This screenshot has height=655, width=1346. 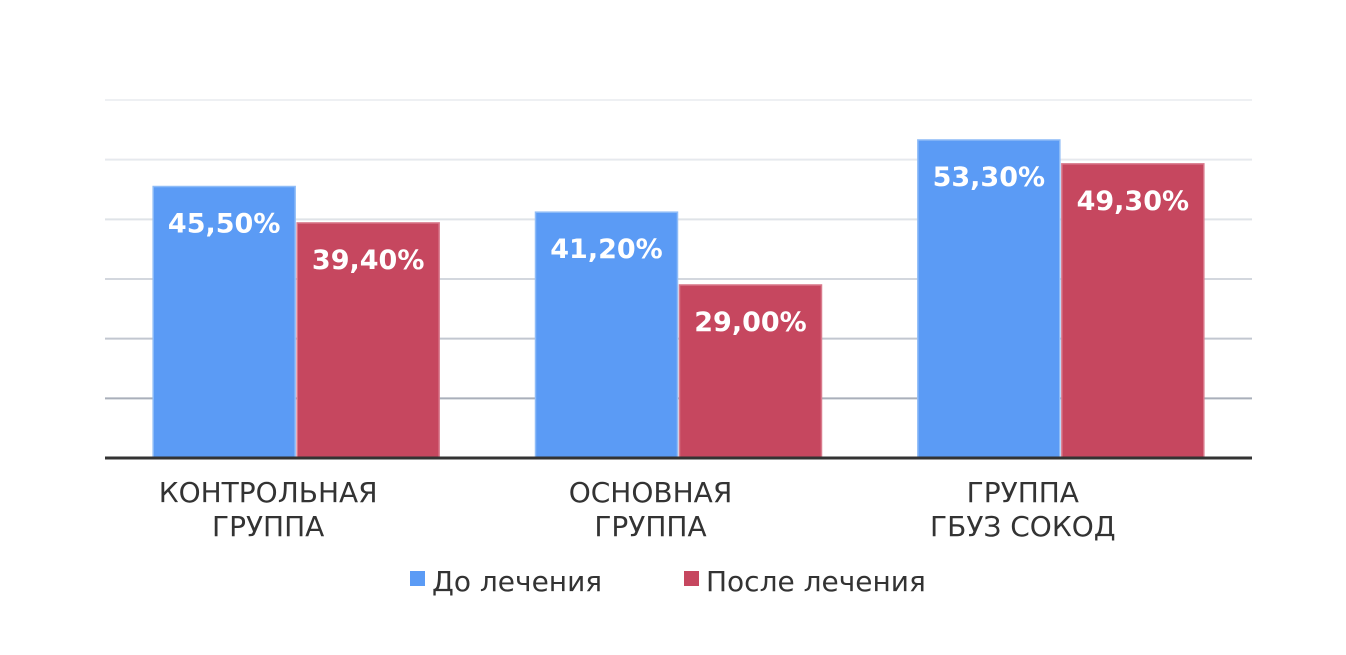 I want to click on legend: До лечения После лечения, so click(x=668, y=581).